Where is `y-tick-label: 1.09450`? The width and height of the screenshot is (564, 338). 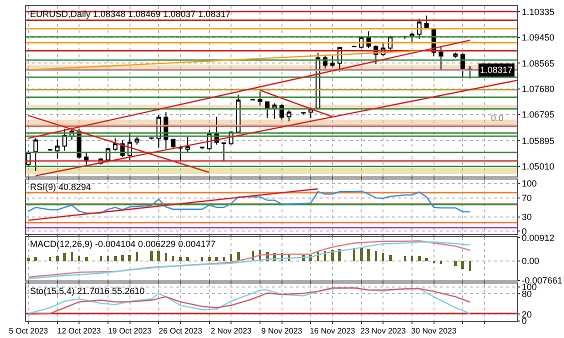
y-tick-label: 1.09450 is located at coordinates (538, 37).